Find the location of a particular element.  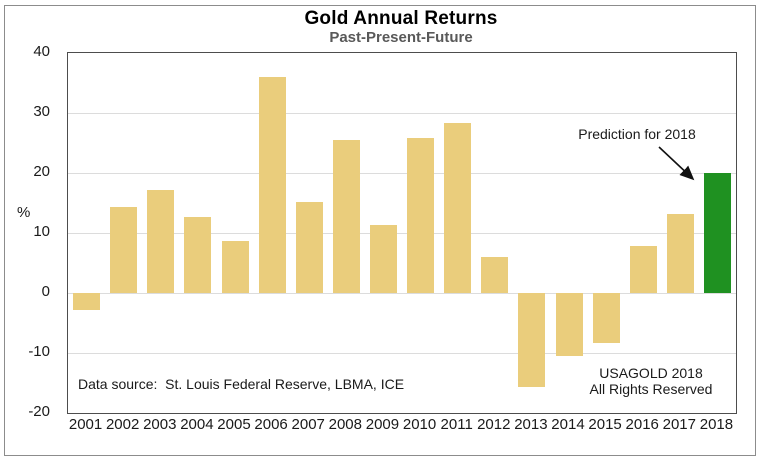

bar-2006 is located at coordinates (272, 185).